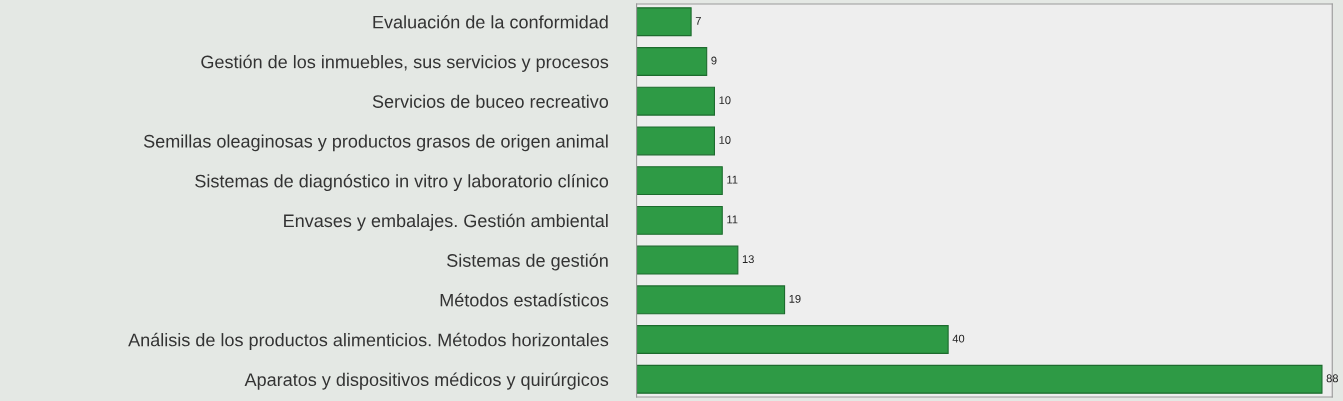 This screenshot has width=1343, height=401. Describe the element at coordinates (698, 20) in the screenshot. I see `data-label: 7` at that location.